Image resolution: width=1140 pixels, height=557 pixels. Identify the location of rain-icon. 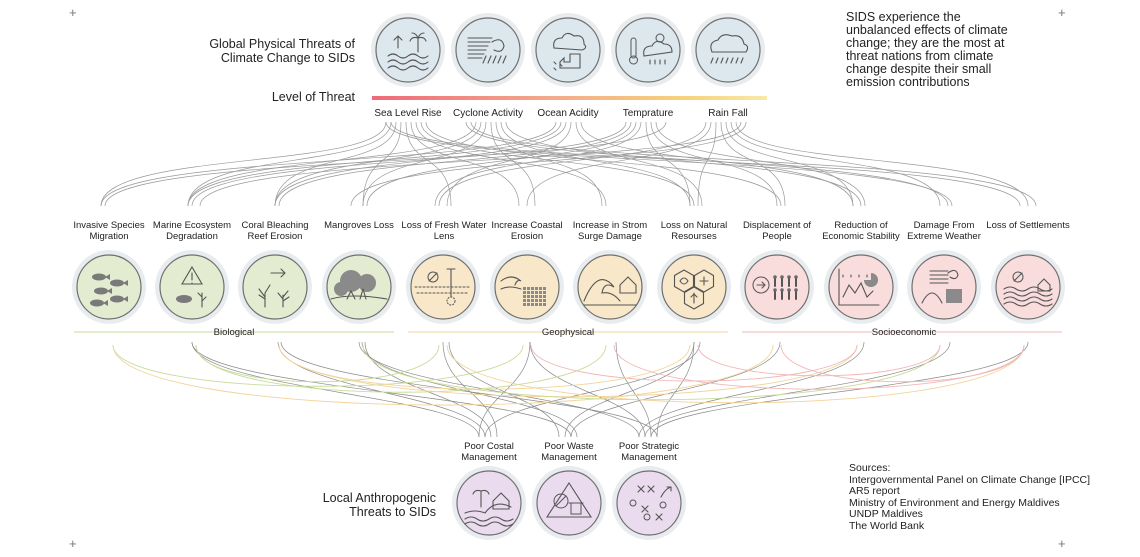
(729, 49).